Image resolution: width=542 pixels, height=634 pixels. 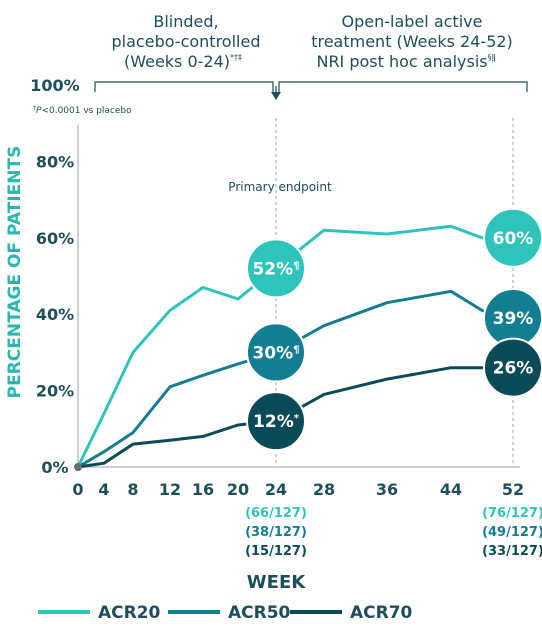 I want to click on header-right-line-2: treatment (Weeks 24-52), so click(x=412, y=41).